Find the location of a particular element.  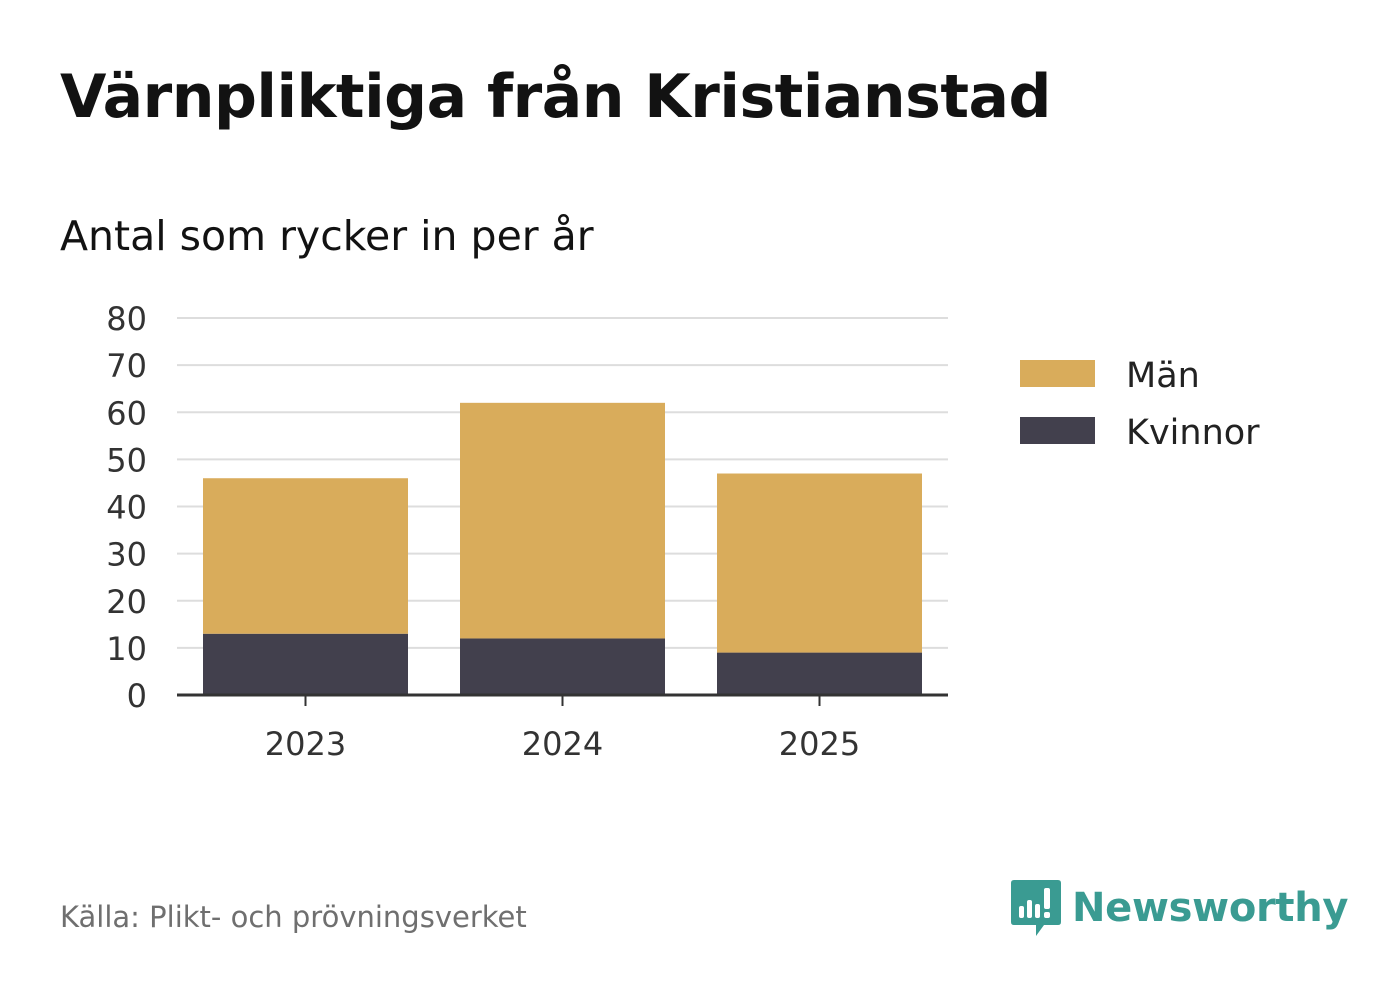

x-tick-label: 2023 is located at coordinates (305, 744).